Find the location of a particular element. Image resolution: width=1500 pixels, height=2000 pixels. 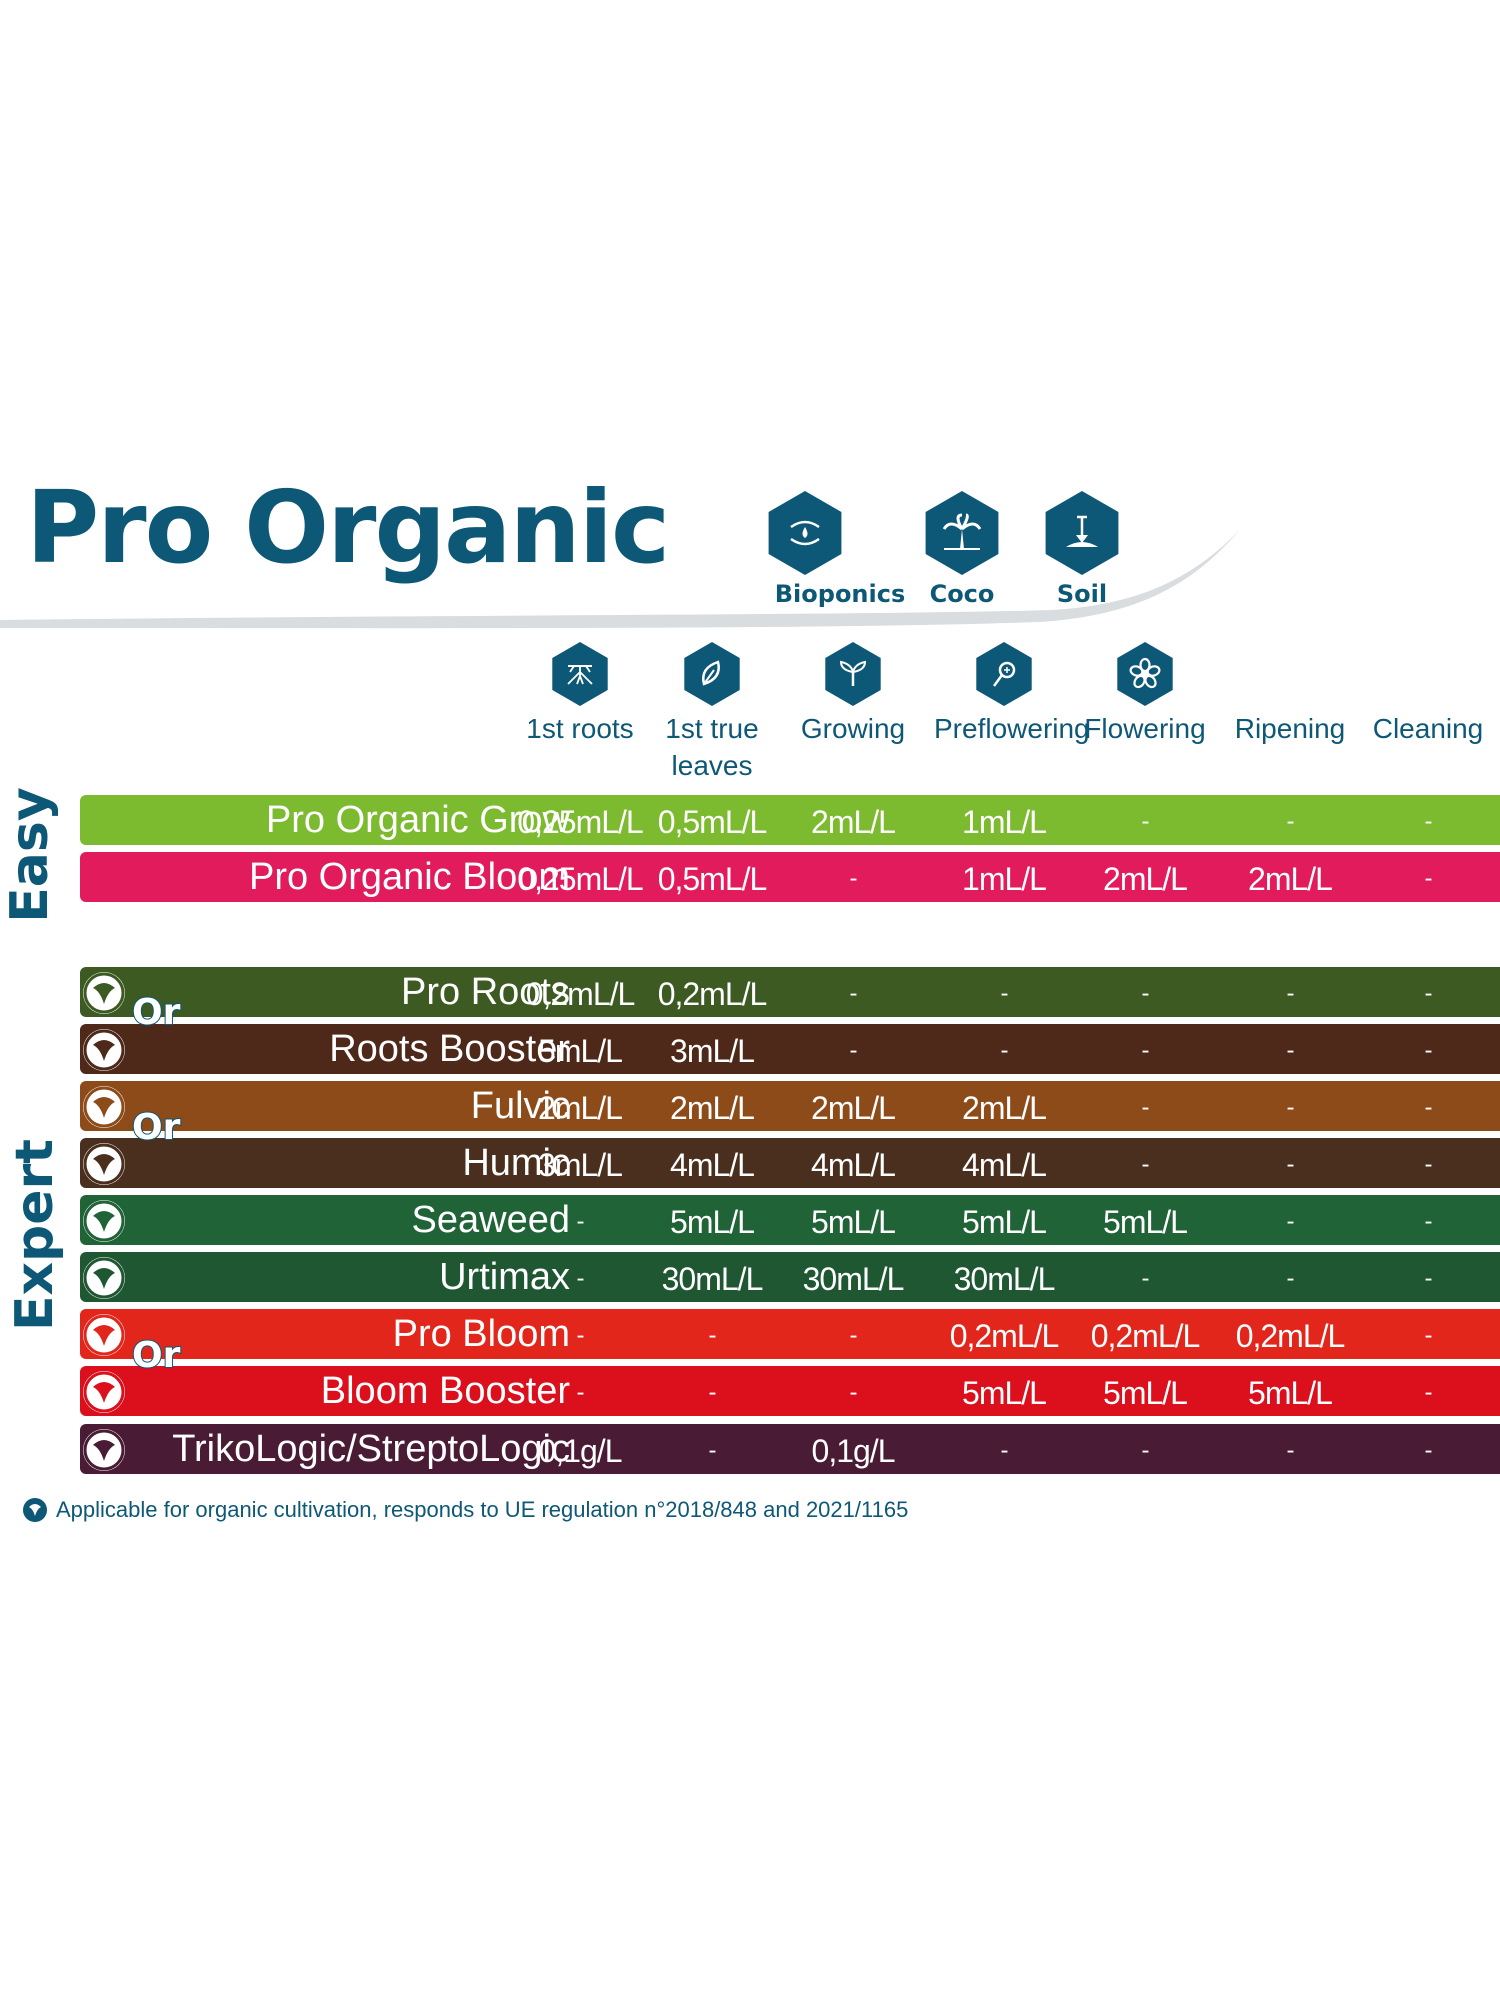

product-name: Seaweed is located at coordinates (490, 1220).